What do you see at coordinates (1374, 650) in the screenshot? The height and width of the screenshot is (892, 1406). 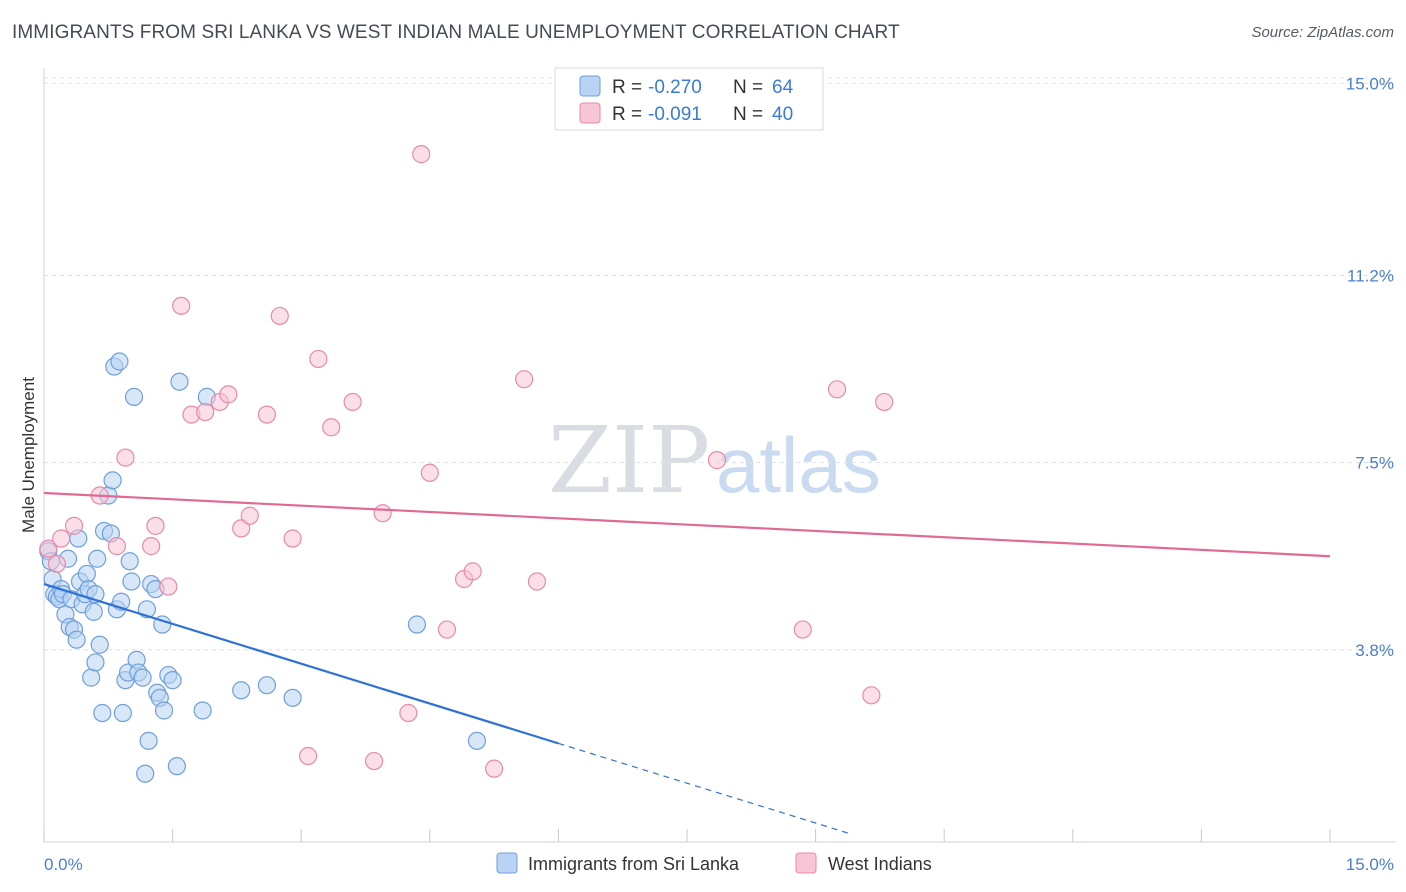 I see `y-tick-label-0: 3.8%` at bounding box center [1374, 650].